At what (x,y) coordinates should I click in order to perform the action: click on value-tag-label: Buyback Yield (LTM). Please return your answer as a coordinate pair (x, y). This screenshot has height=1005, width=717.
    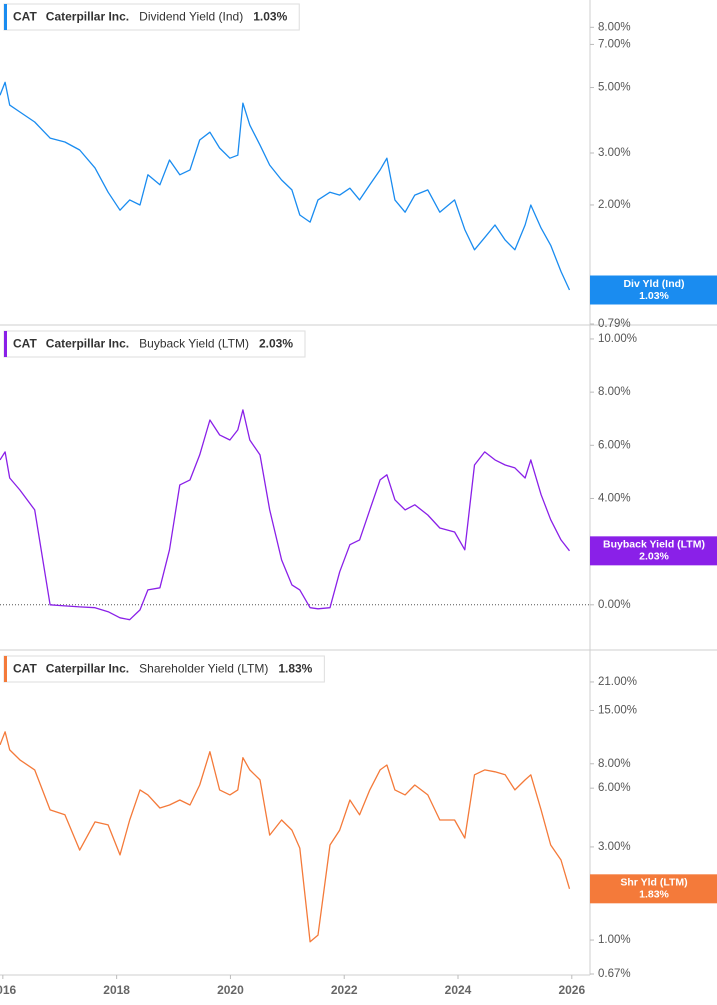
    Looking at the image, I should click on (654, 545).